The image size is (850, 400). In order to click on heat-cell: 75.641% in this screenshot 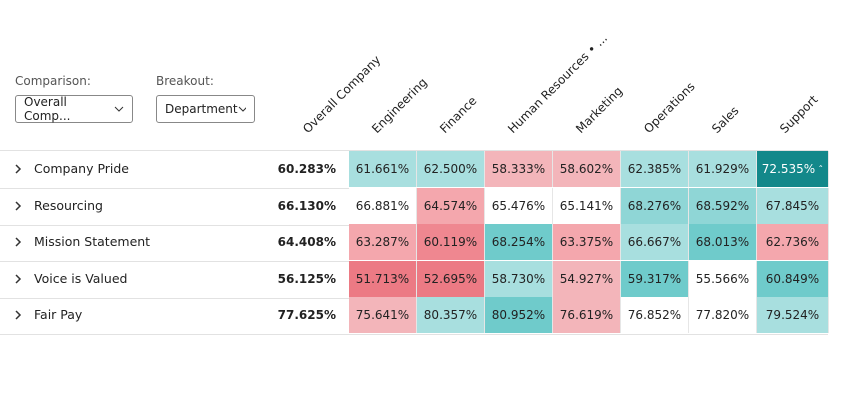, I will do `click(383, 315)`.